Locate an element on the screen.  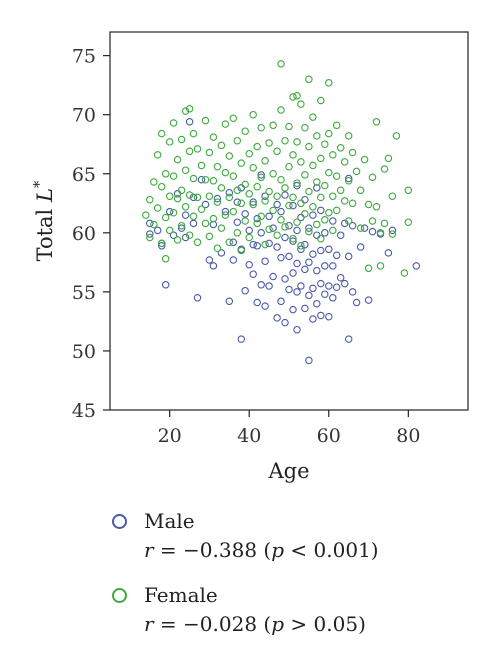
y-tick-label-70: 70 is located at coordinates (84, 116).